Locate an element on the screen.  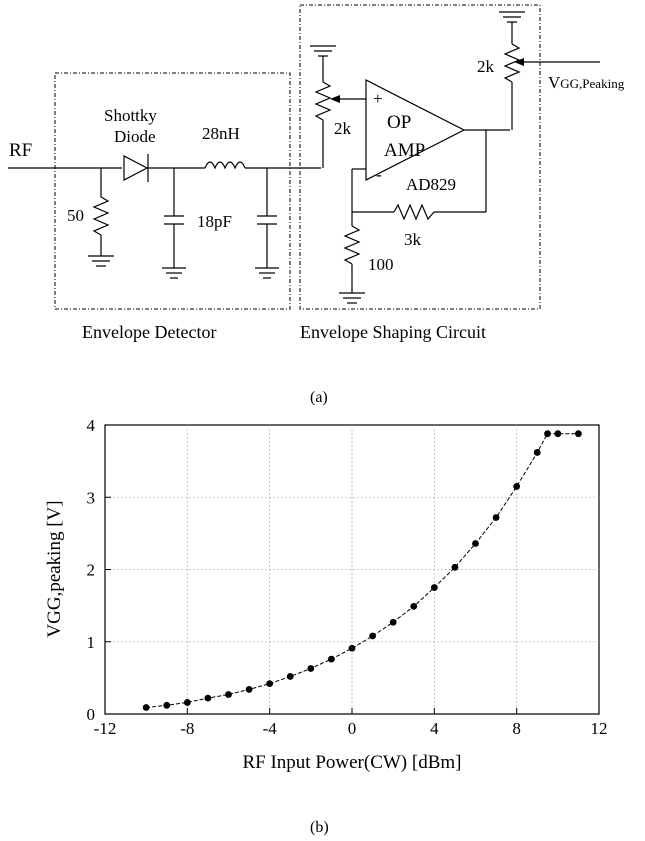
y-tick-label: 3 is located at coordinates (91, 497).